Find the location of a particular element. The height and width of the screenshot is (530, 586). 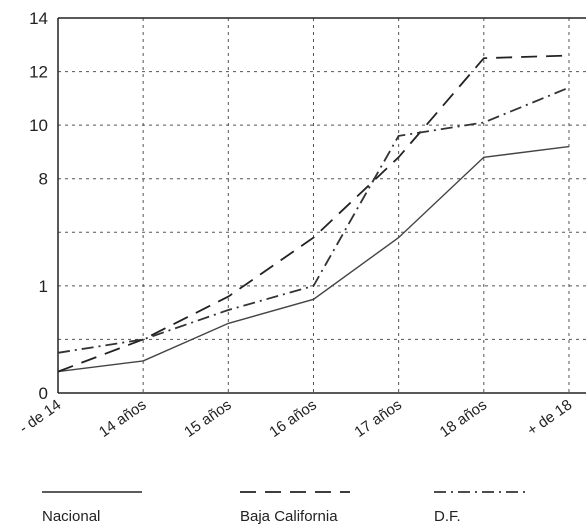

x-tick-label: 15 años is located at coordinates (207, 418).